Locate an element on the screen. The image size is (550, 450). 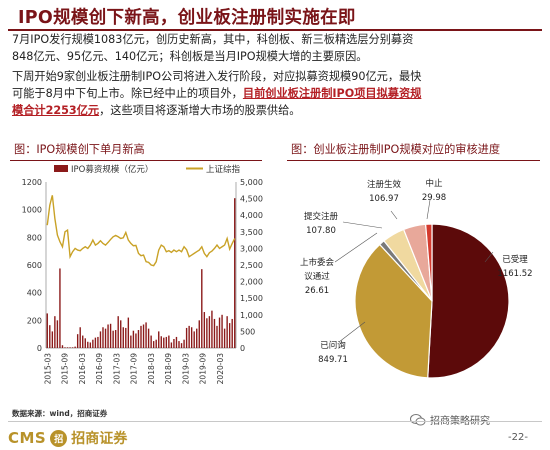
x-tick-label: 2017-03 is located at coordinates (116, 369).